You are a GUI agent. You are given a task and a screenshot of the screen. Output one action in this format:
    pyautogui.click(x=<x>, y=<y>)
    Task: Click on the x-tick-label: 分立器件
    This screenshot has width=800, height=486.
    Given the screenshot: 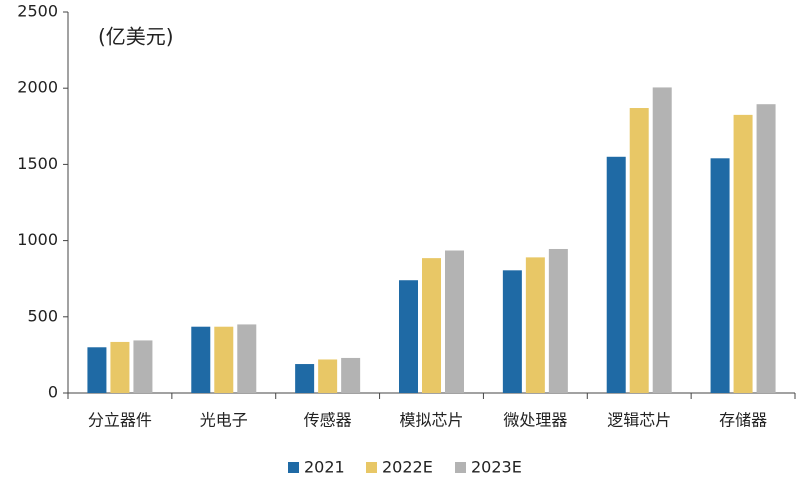 What is the action you would take?
    pyautogui.click(x=120, y=420)
    